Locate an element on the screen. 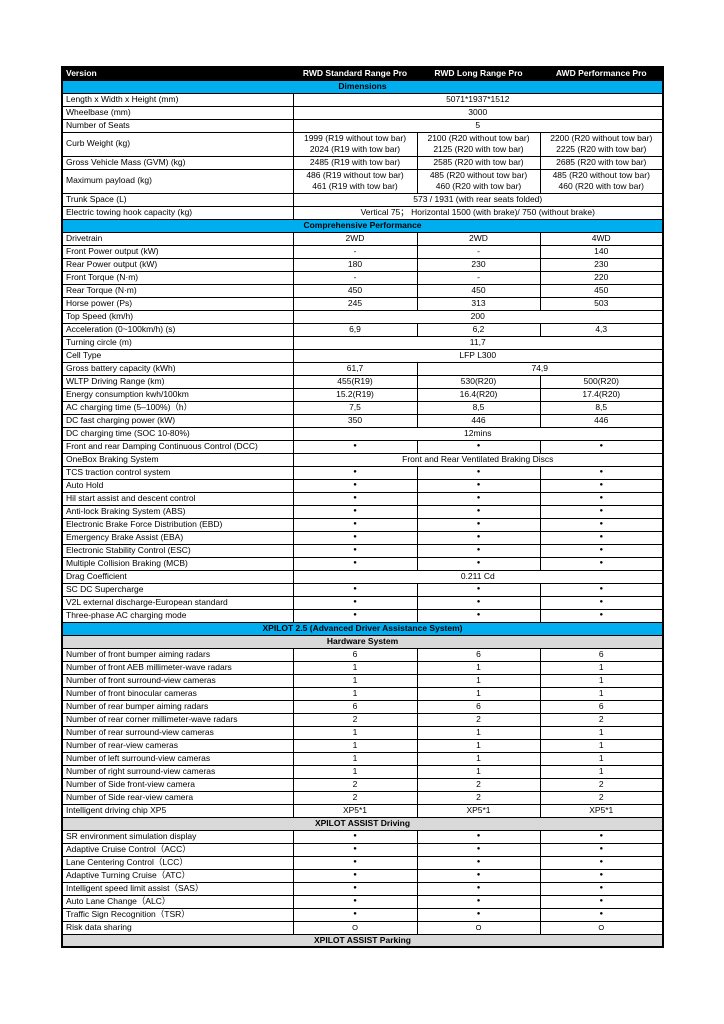 Image resolution: width=724 pixels, height=1024 pixels. spec-row: Adaptive Cruise Control（ACC） ● ● ● is located at coordinates (362, 849).